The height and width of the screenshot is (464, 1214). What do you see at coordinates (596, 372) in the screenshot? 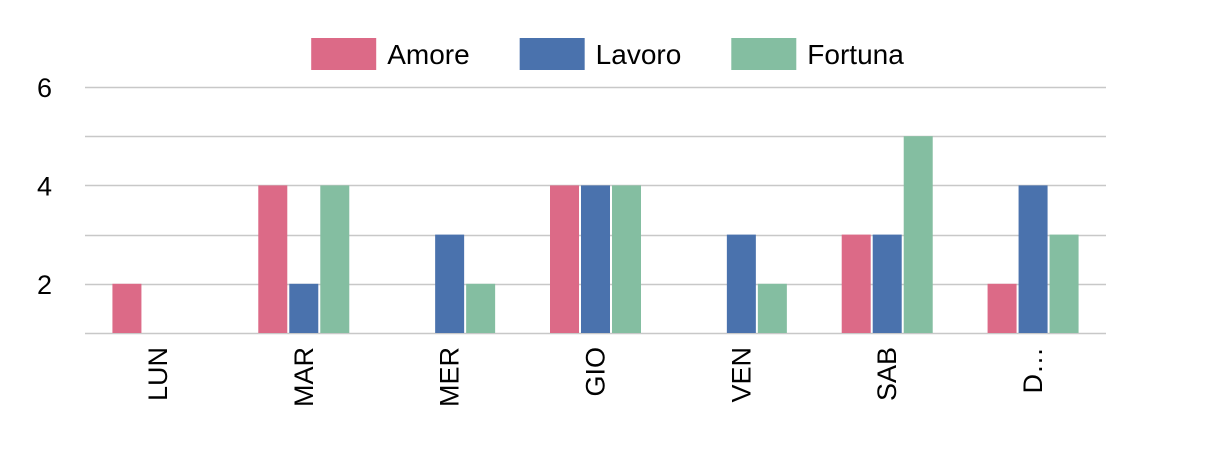
I see `x-tick-label: GIO` at bounding box center [596, 372].